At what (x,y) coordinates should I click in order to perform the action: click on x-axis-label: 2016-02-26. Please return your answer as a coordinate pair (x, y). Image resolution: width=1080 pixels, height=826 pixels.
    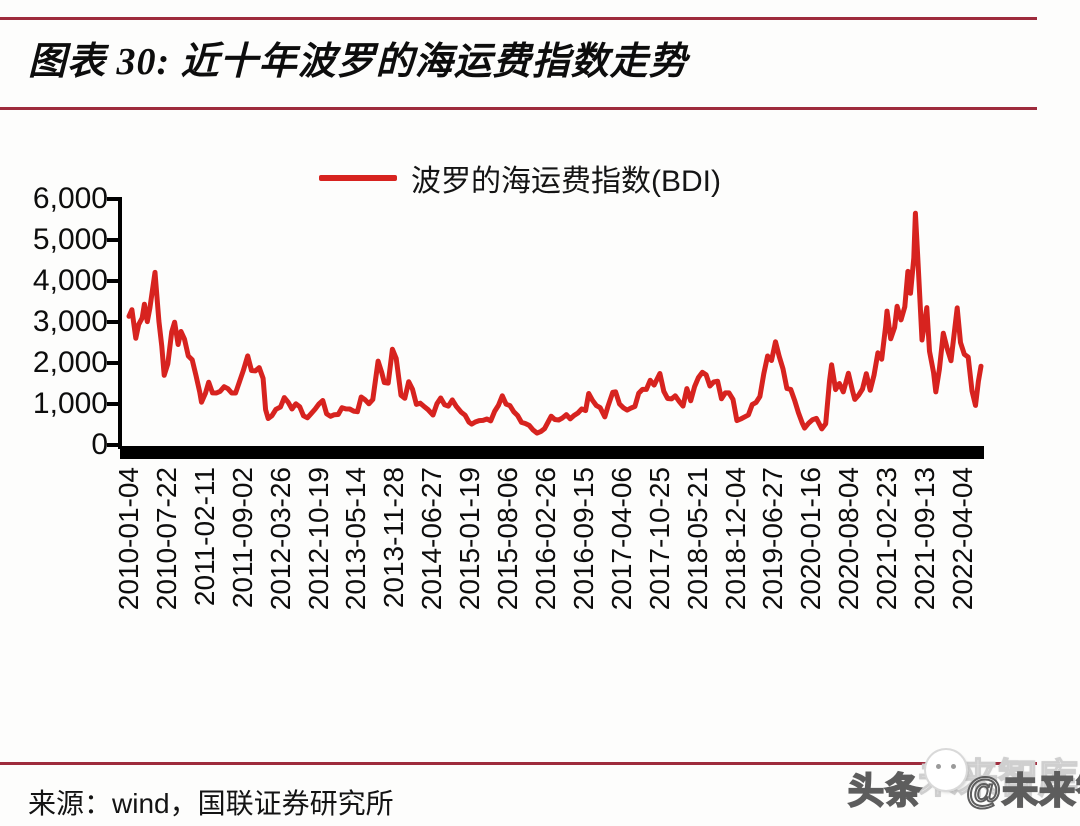
    Looking at the image, I should click on (545, 539).